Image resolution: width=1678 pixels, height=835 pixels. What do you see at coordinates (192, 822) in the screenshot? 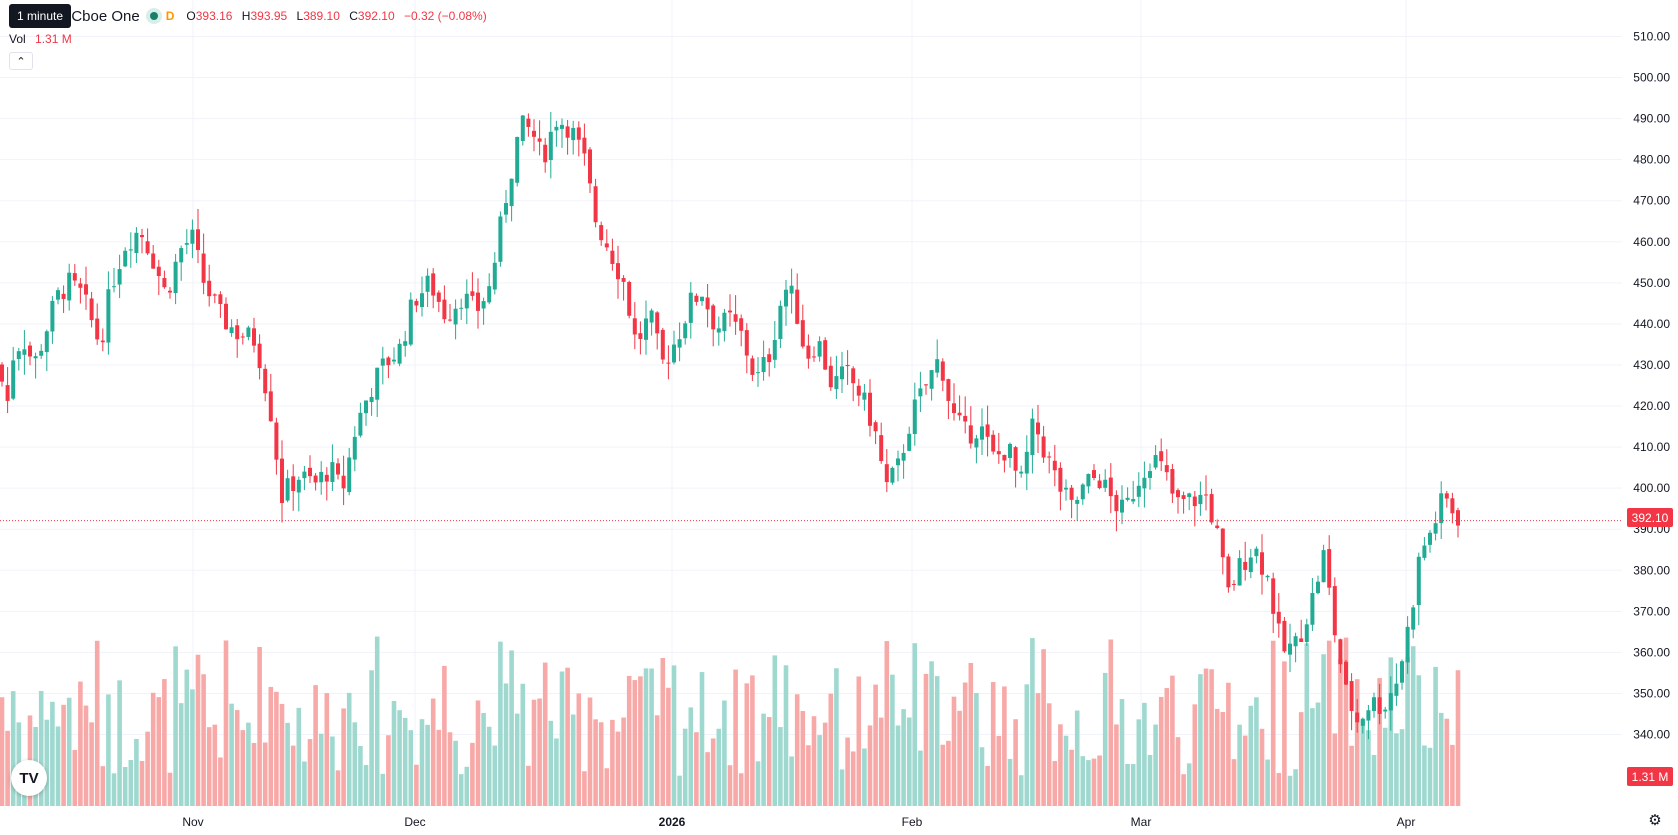
I see `x-tick-label: Nov` at bounding box center [192, 822].